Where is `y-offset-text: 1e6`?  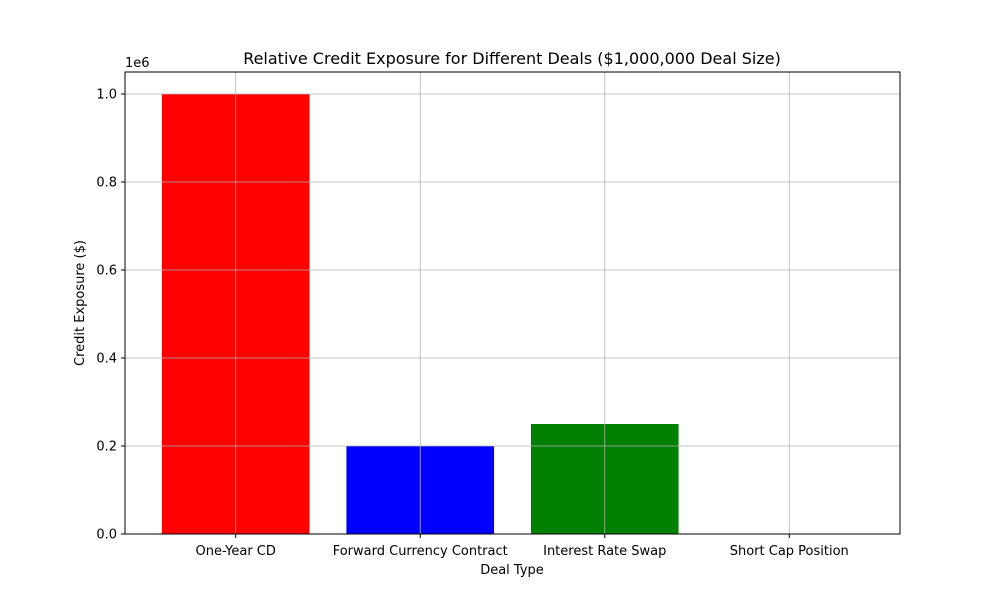 y-offset-text: 1e6 is located at coordinates (137, 63).